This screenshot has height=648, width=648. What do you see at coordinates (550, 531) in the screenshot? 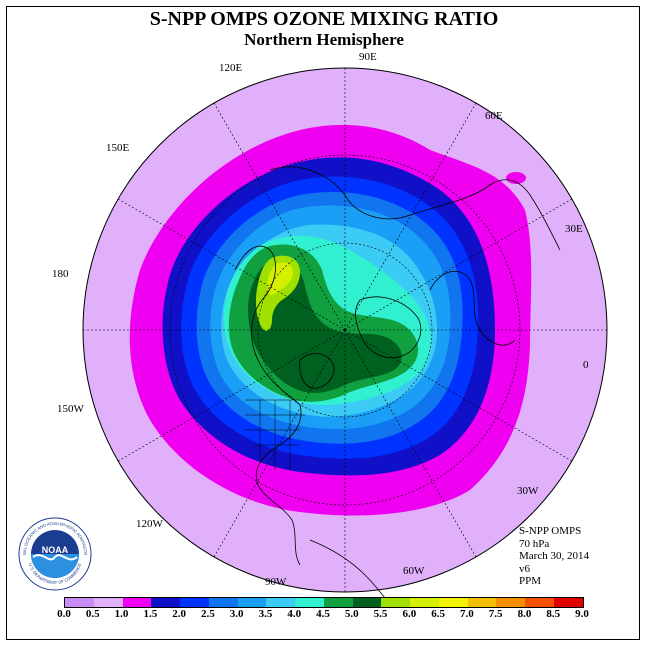
I see `info-instrument: S-NPP OMPS` at bounding box center [550, 531].